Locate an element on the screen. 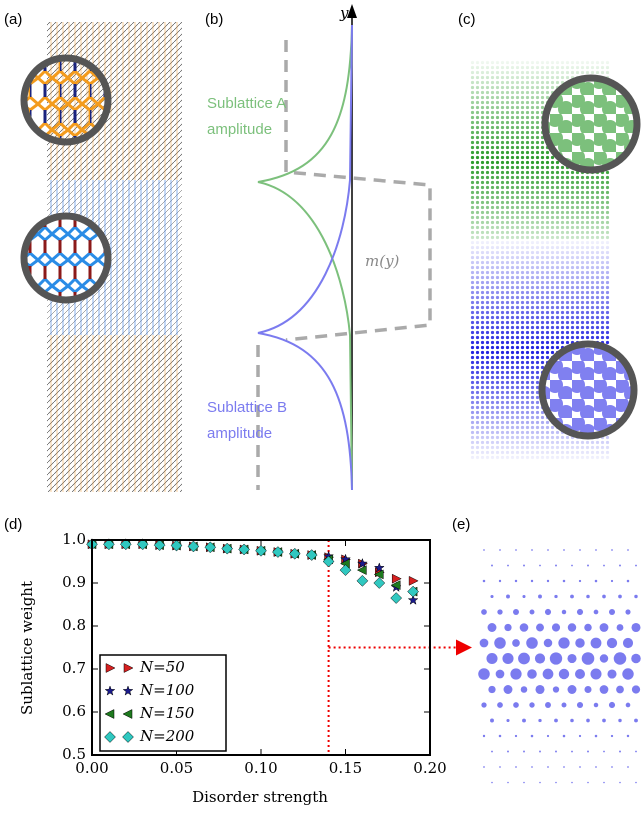 This screenshot has width=644, height=815. x-tick-label: 0.10 is located at coordinates (260, 768).